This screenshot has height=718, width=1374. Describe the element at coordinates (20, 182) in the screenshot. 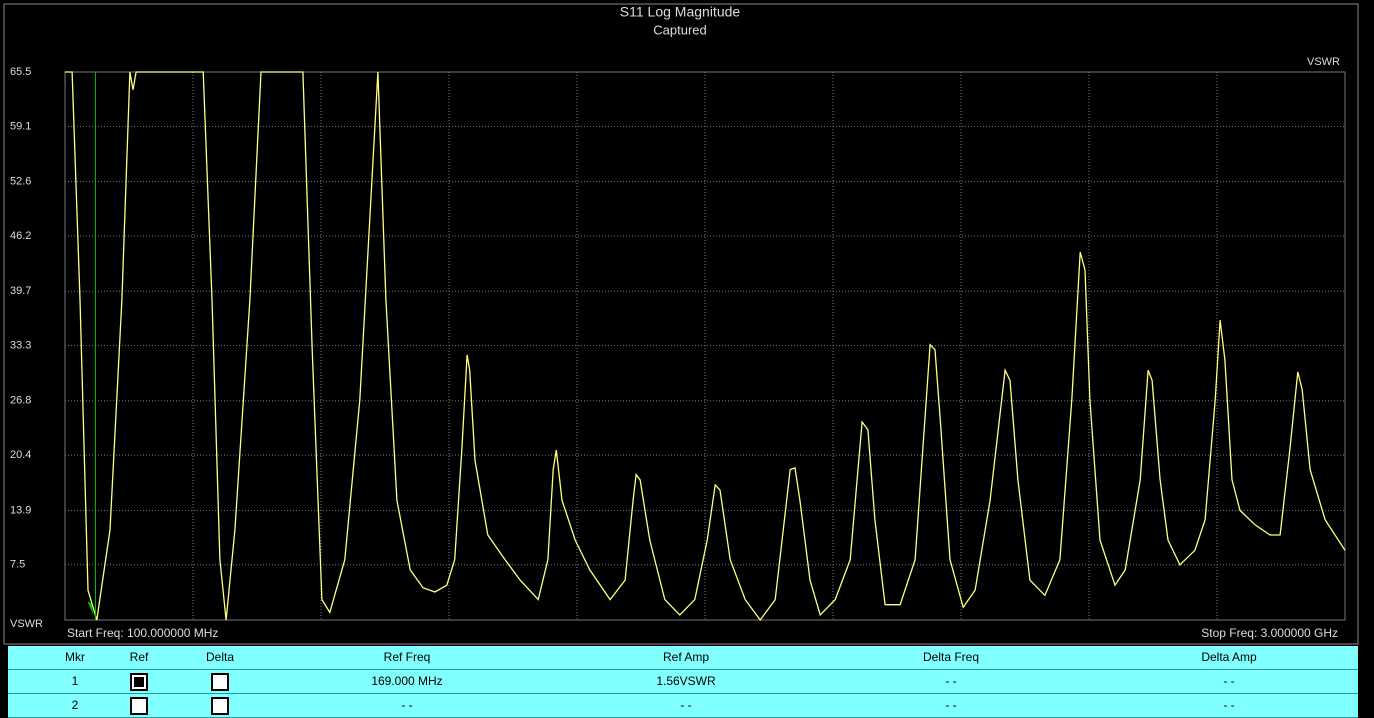

I see `y-tick-label: 52.6` at that location.